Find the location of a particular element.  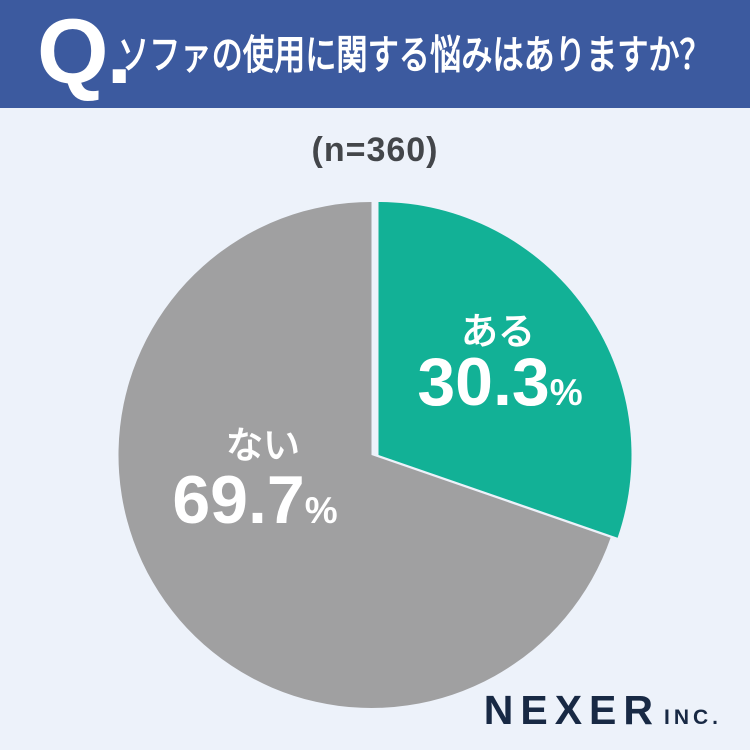

brand-suffix: INC. is located at coordinates (693, 717).